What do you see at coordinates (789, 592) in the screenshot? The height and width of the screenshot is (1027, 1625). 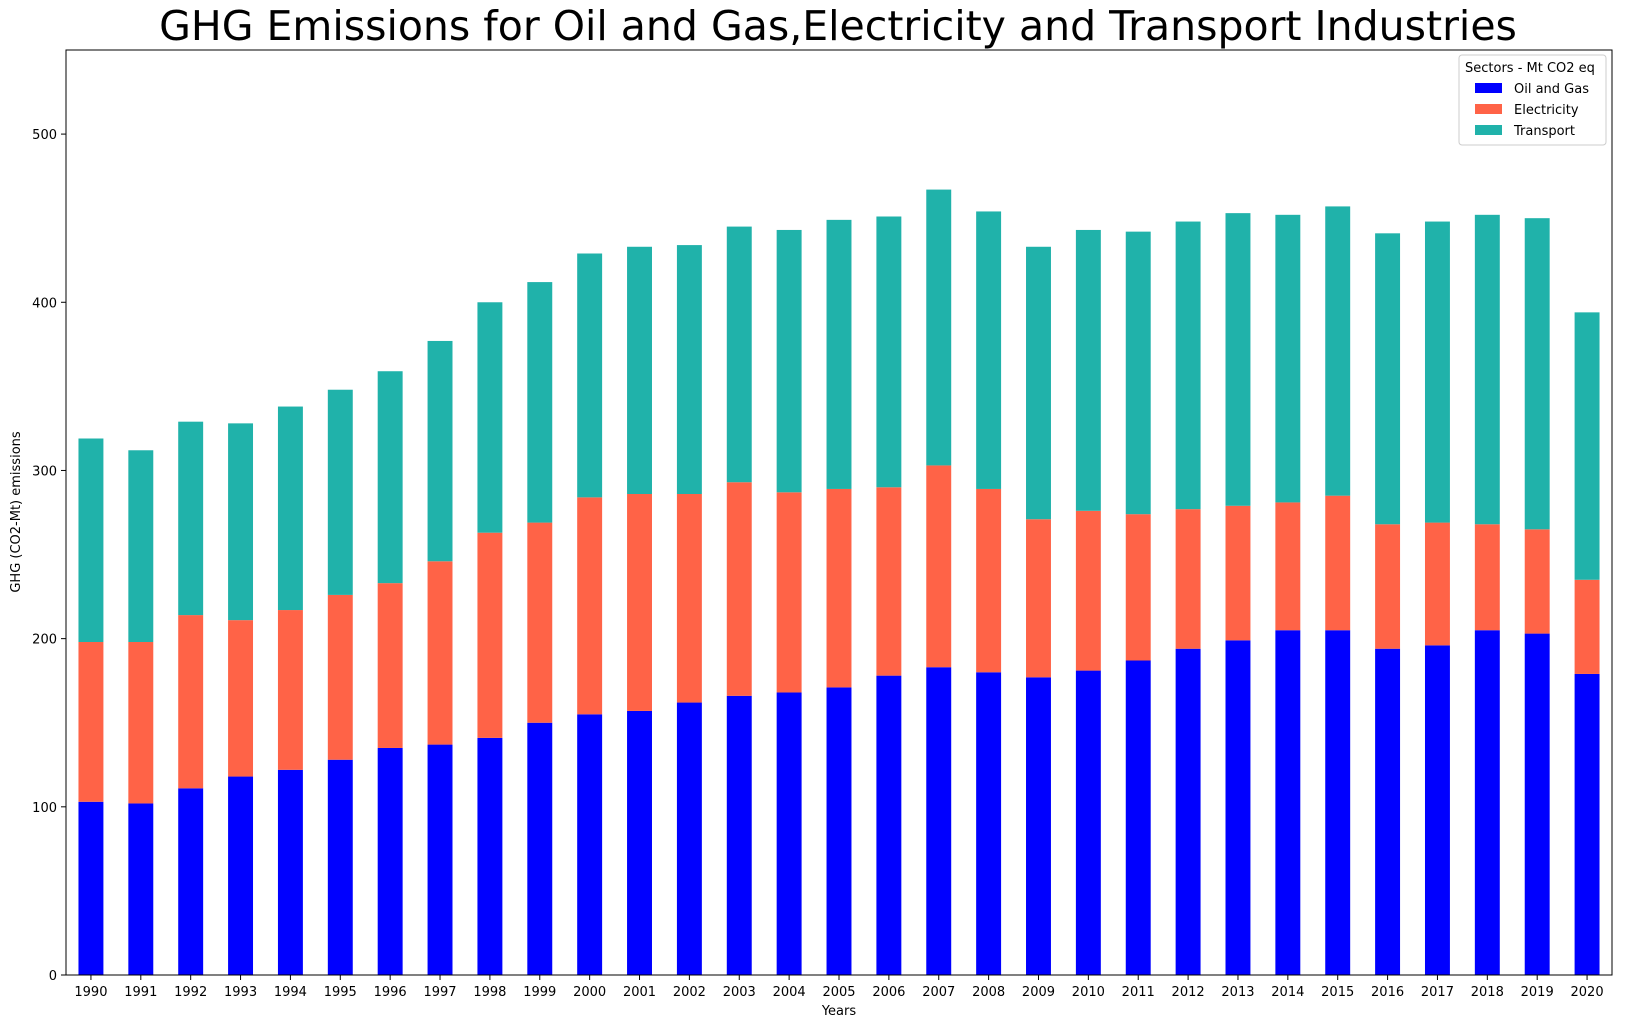 I see `bar-electricity-2004` at bounding box center [789, 592].